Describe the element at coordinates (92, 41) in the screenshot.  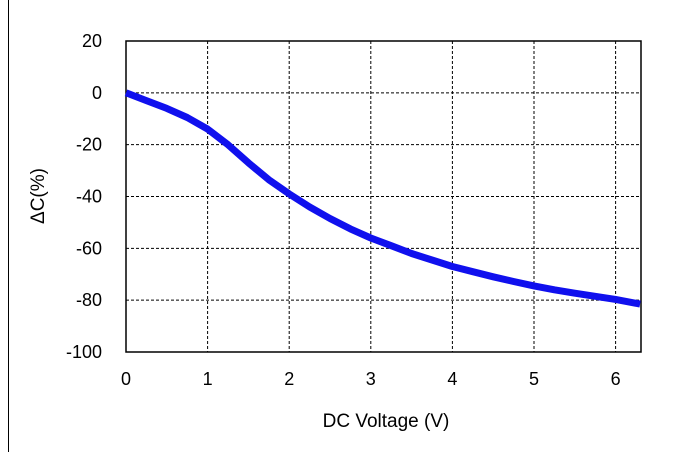
I see `y-tick-label: 20` at that location.